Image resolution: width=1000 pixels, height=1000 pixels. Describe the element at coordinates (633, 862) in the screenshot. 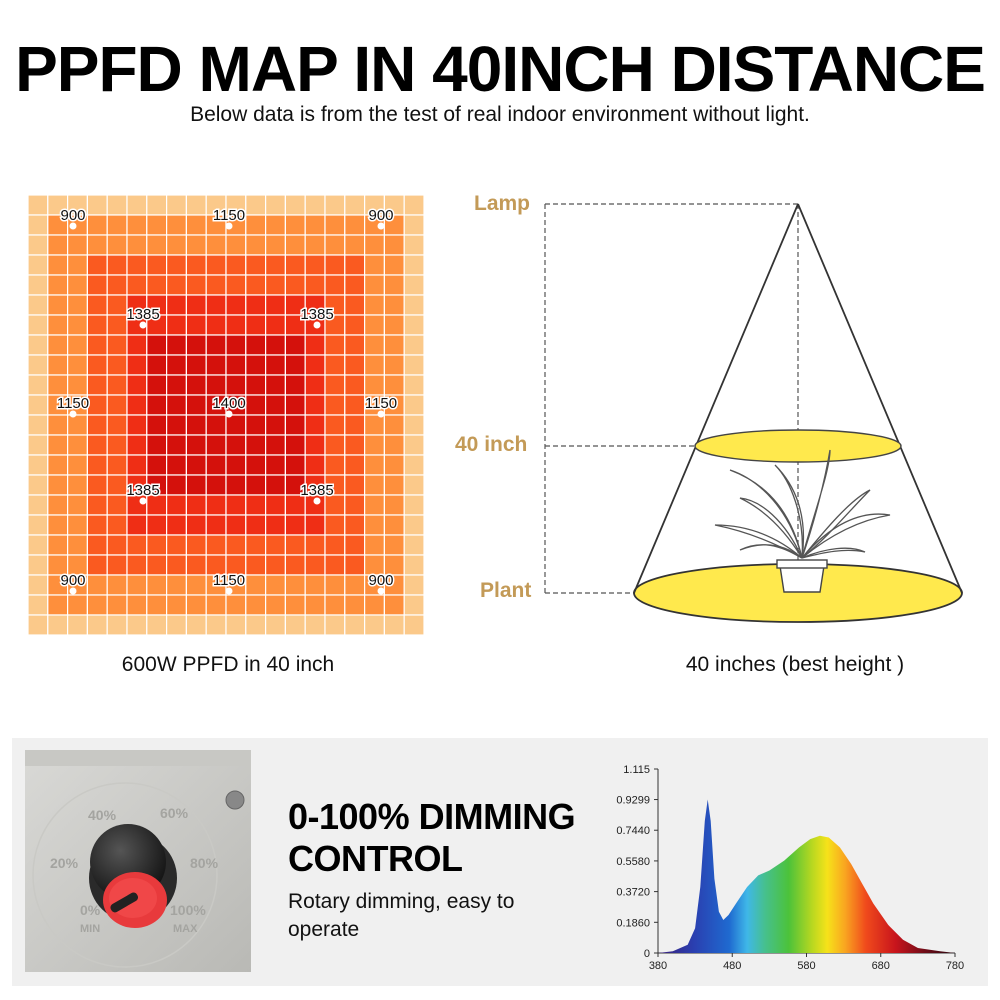

I see `y-tick-label: 0.5580` at that location.